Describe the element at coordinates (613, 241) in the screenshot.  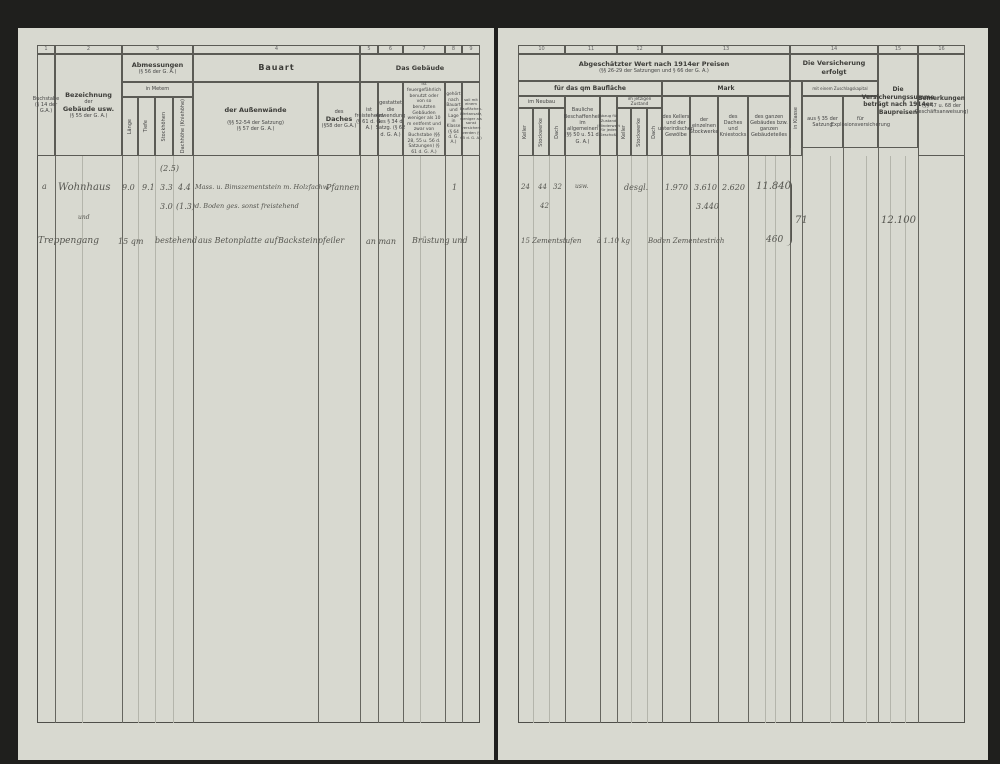
I see `entry: à 1.10 kg` at that location.